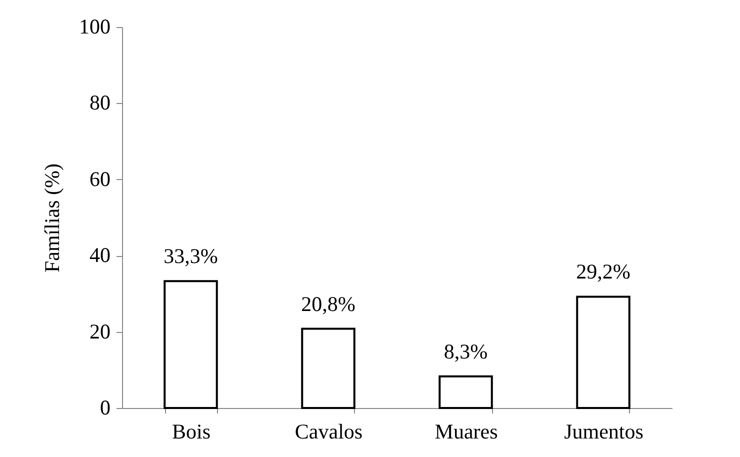 The width and height of the screenshot is (740, 457). What do you see at coordinates (100, 255) in the screenshot?
I see `y-tick-label: 40` at bounding box center [100, 255].